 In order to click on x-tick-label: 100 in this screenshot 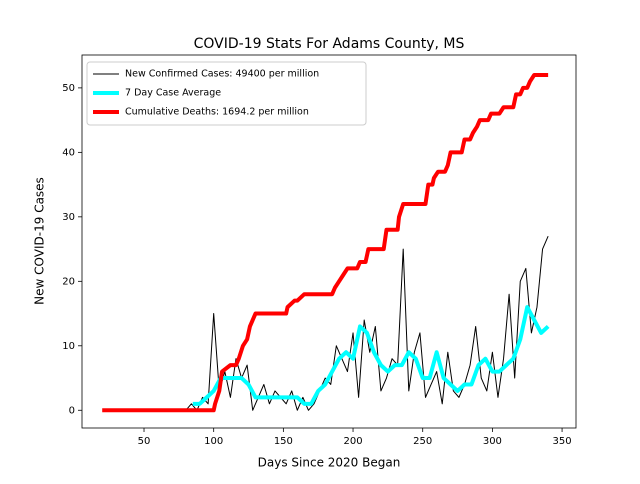, I will do `click(213, 441)`.